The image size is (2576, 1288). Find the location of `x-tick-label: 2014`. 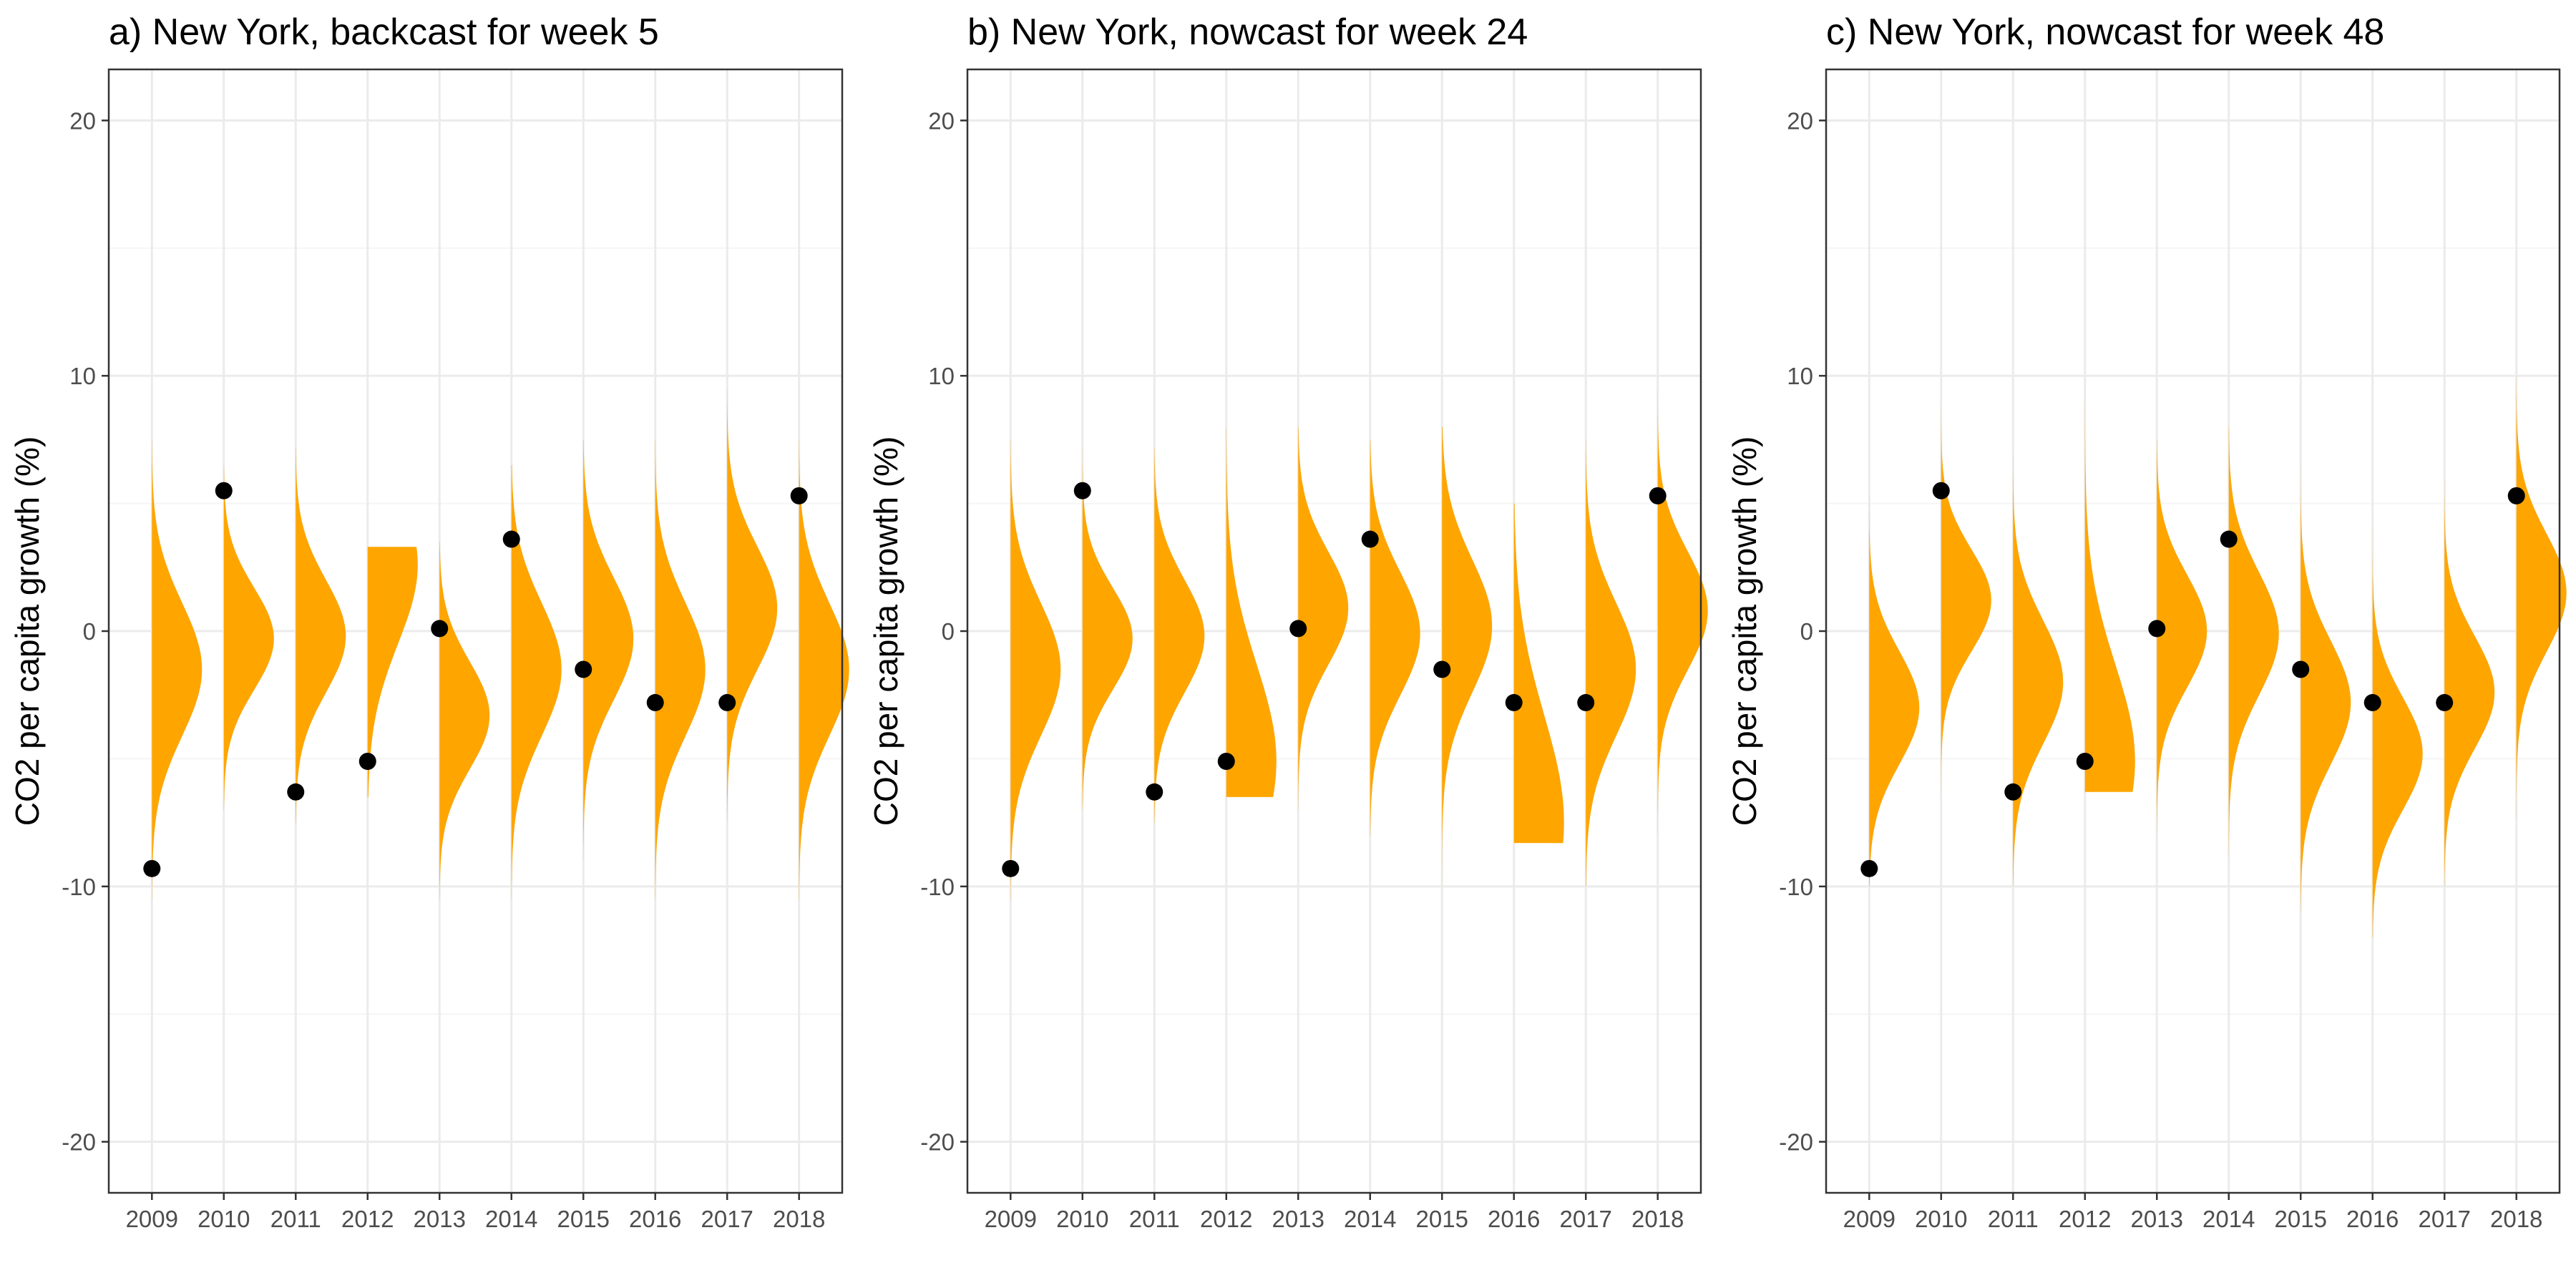

x-tick-label: 2014 is located at coordinates (1370, 1219).